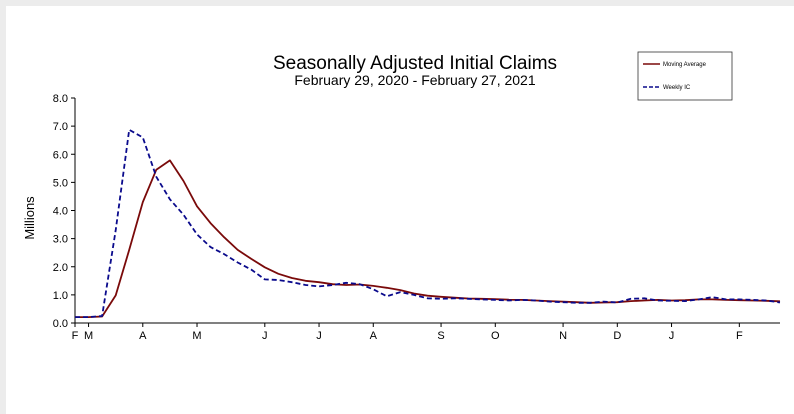 The height and width of the screenshot is (414, 794). I want to click on legend-label-weekly-ic: Weekly IC, so click(677, 88).